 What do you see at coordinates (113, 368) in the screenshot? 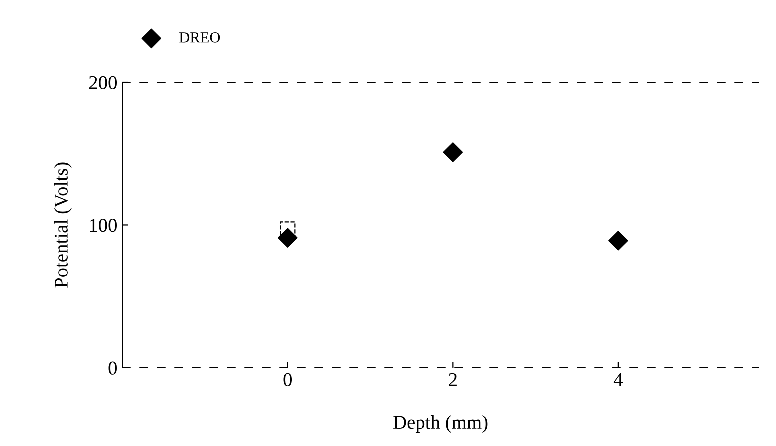
I see `y-tick-label: 0` at bounding box center [113, 368].